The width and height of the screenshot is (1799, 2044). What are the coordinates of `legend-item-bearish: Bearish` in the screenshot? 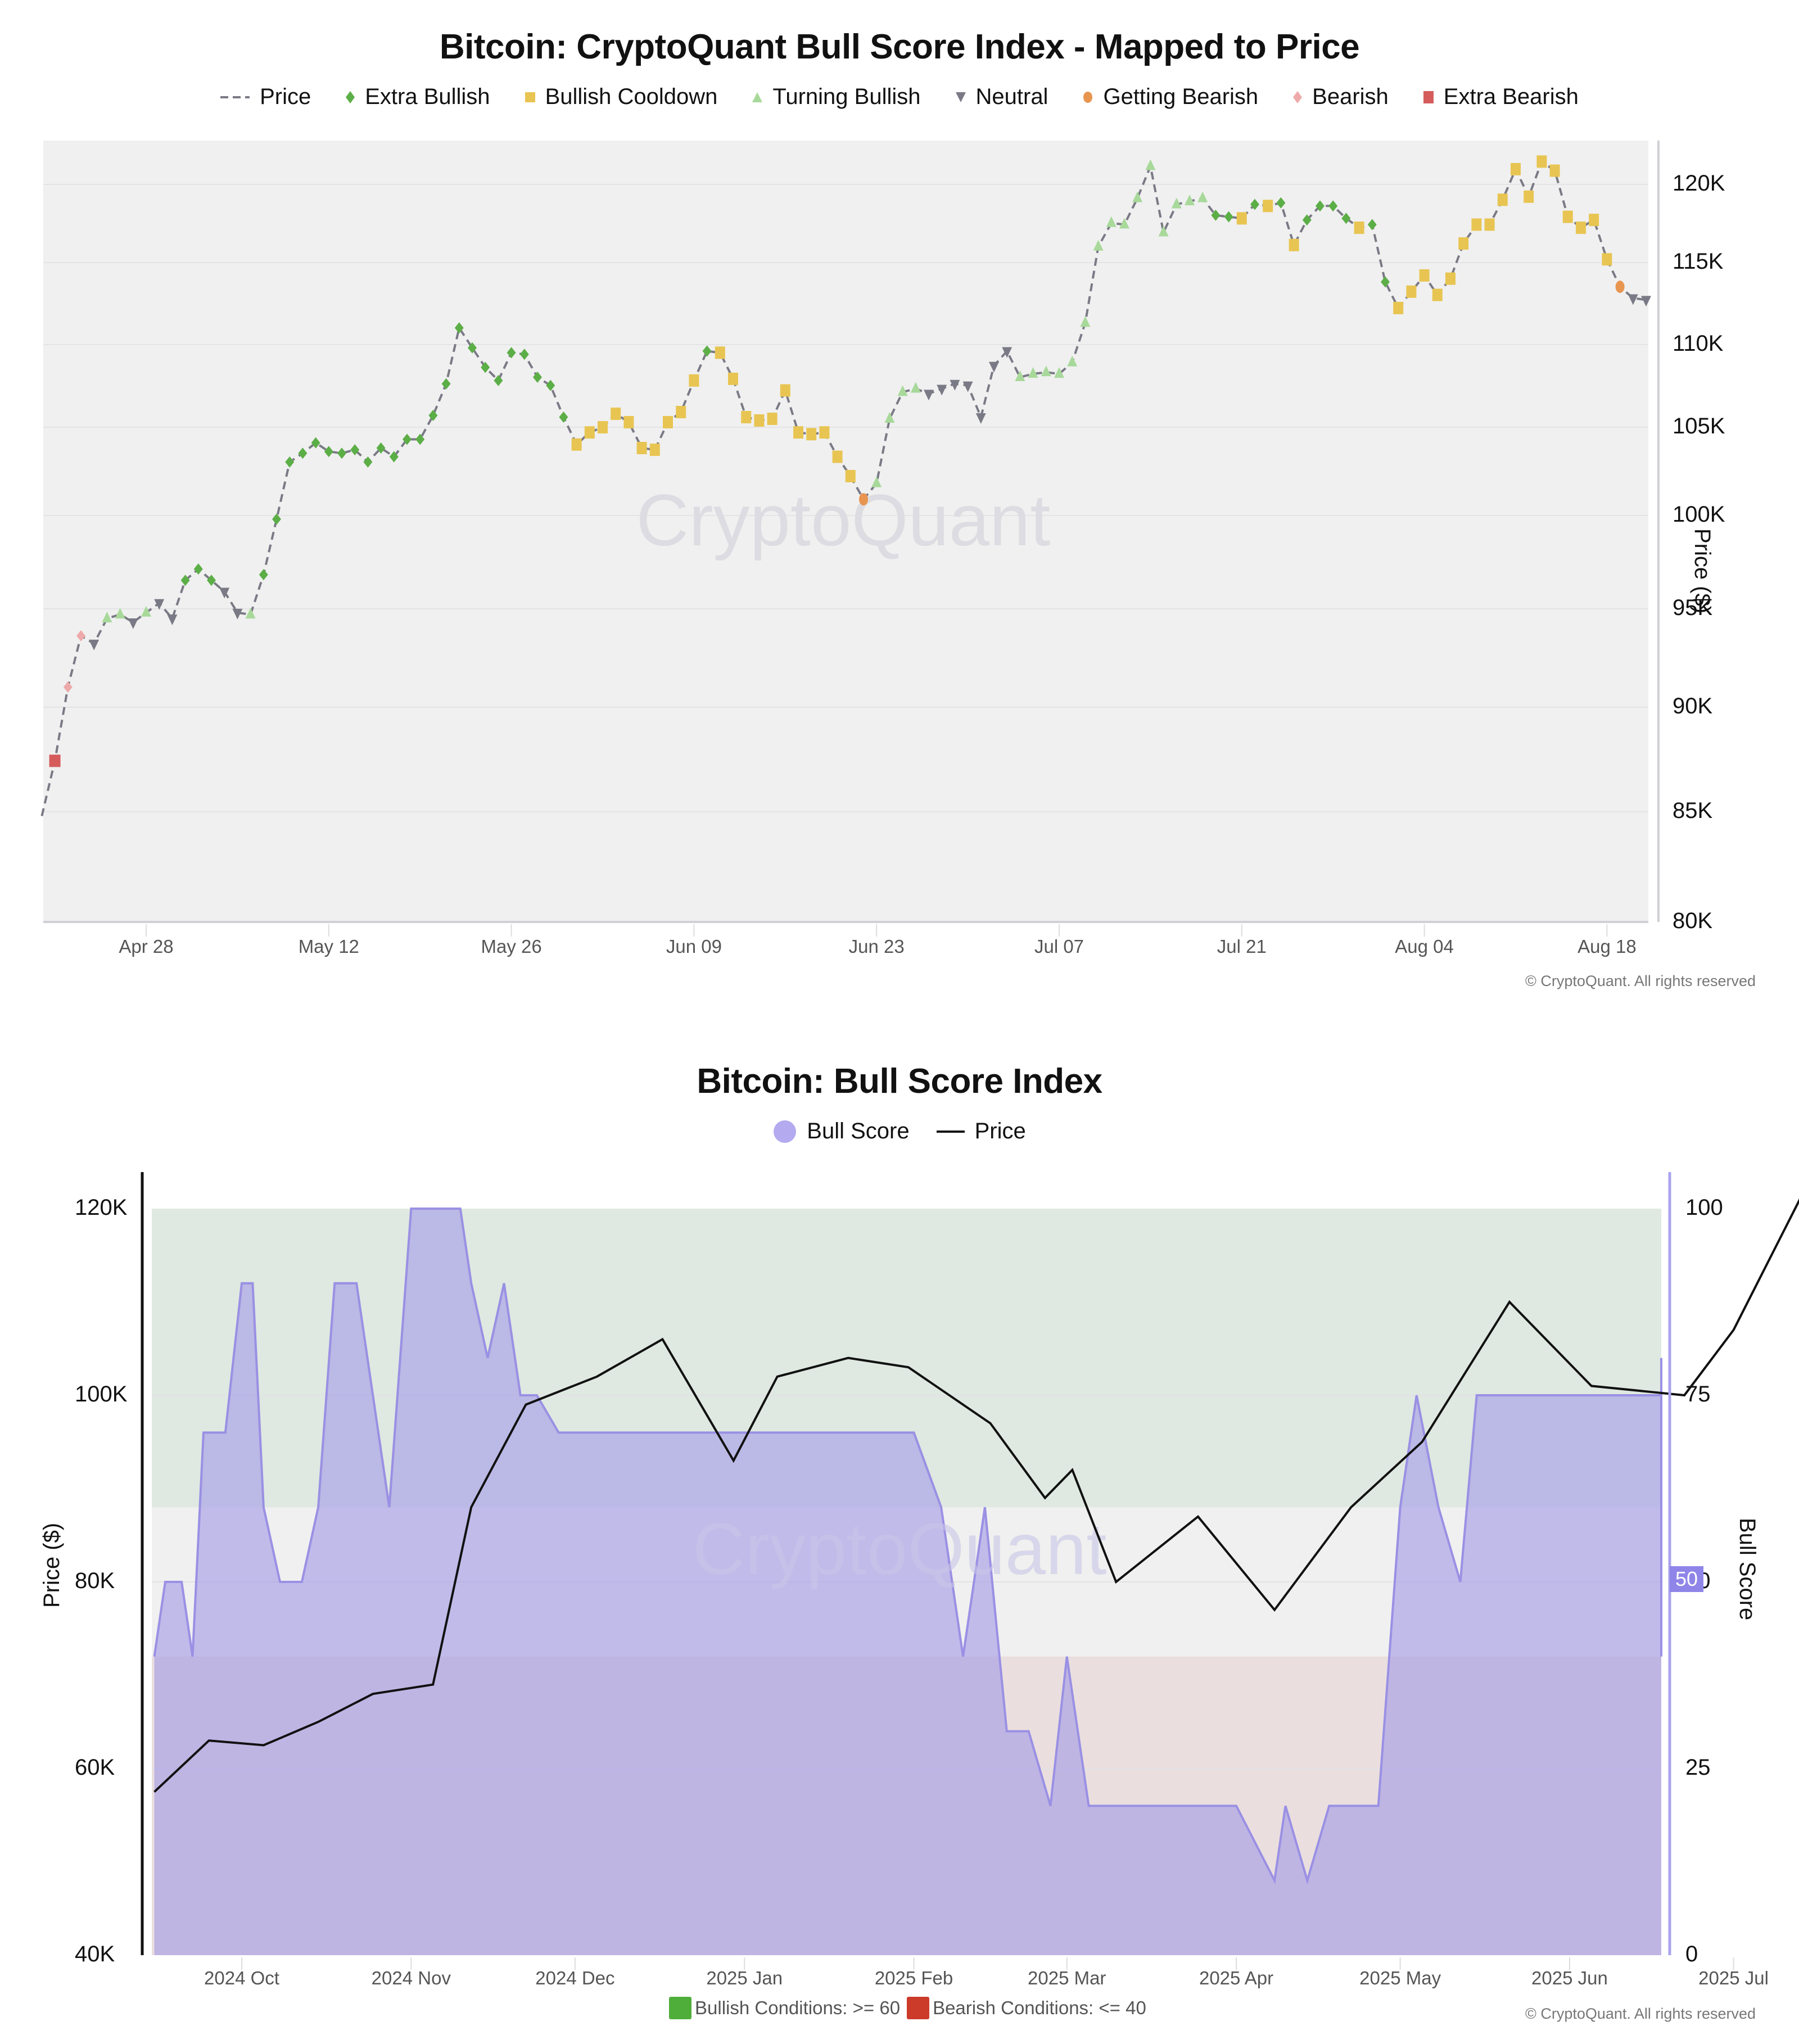 It's located at (1341, 97).